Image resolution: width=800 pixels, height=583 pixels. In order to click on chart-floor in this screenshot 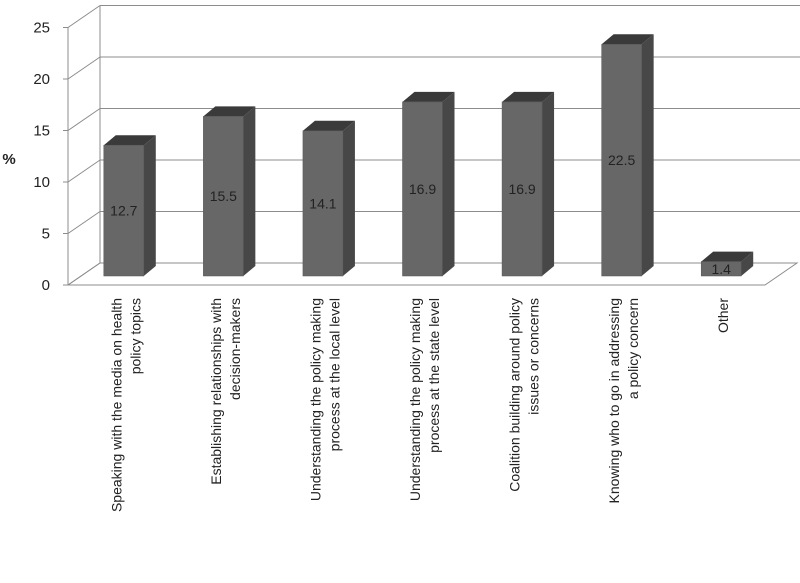, I will do `click(432, 274)`.